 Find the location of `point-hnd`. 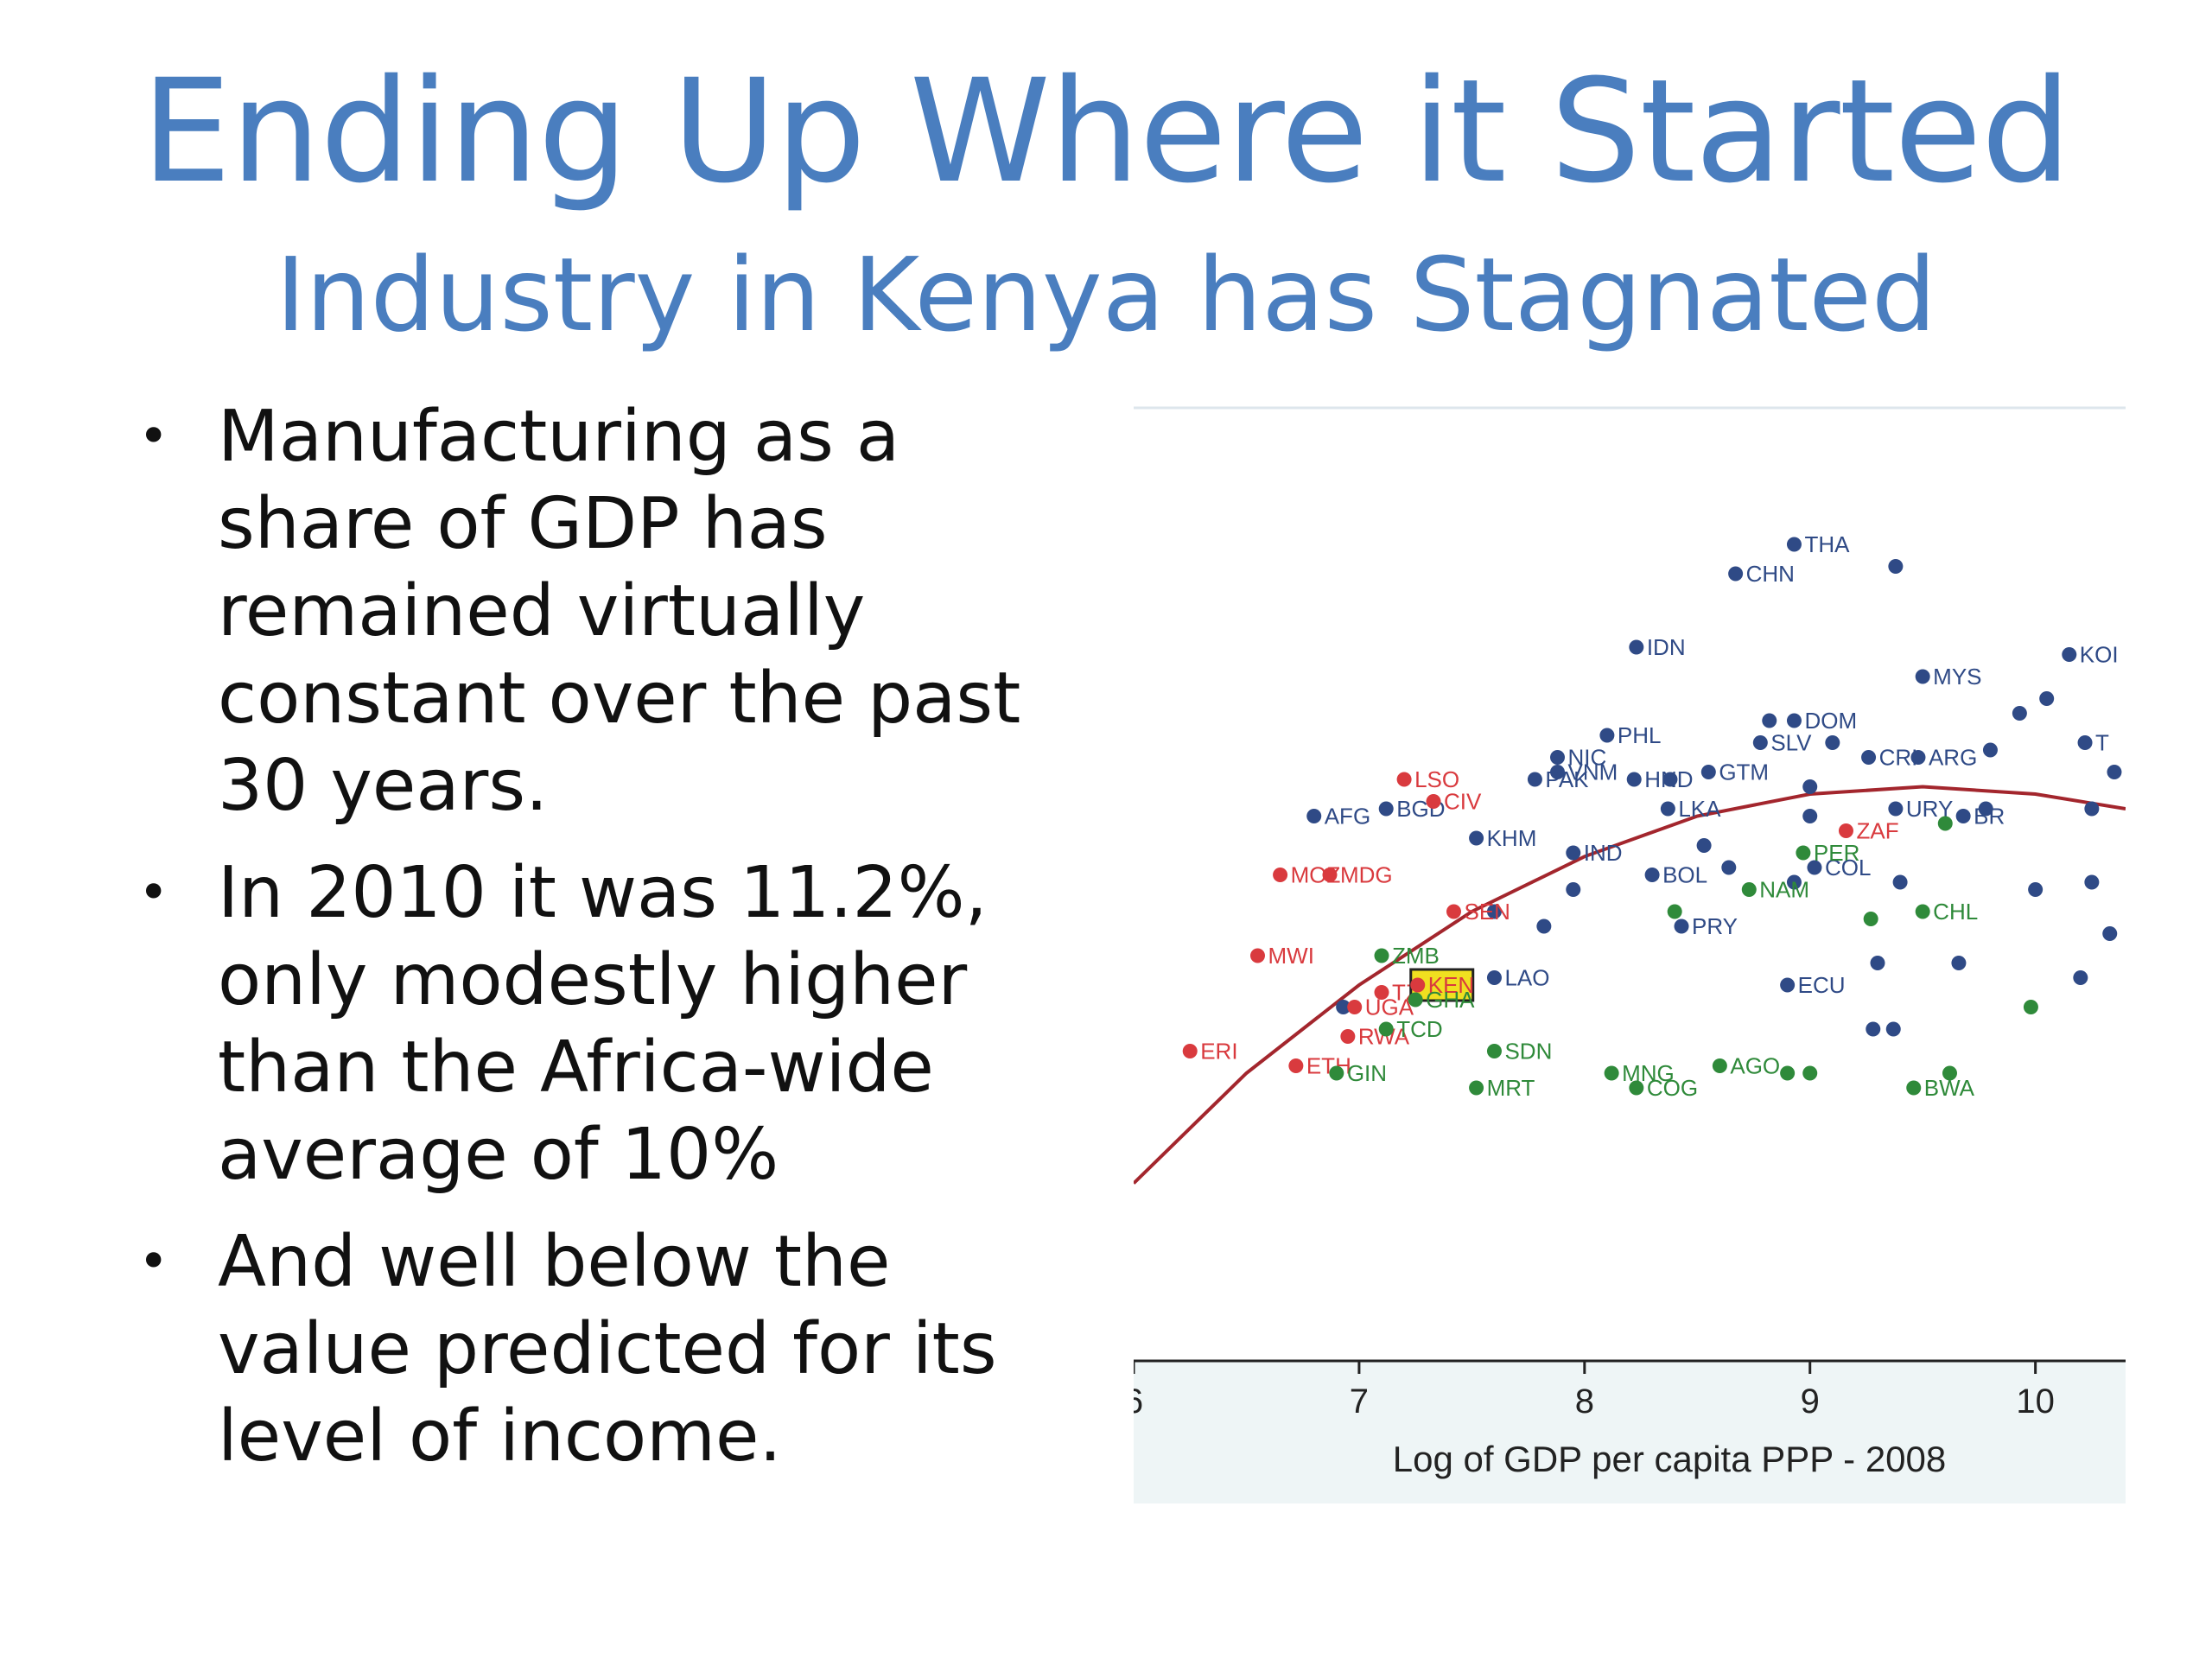

point-hnd is located at coordinates (1634, 779).